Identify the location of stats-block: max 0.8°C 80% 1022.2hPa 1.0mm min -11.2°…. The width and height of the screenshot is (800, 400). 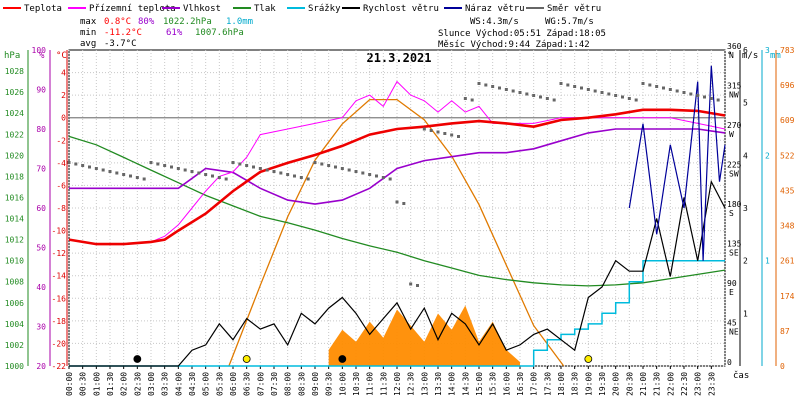
(343, 33).